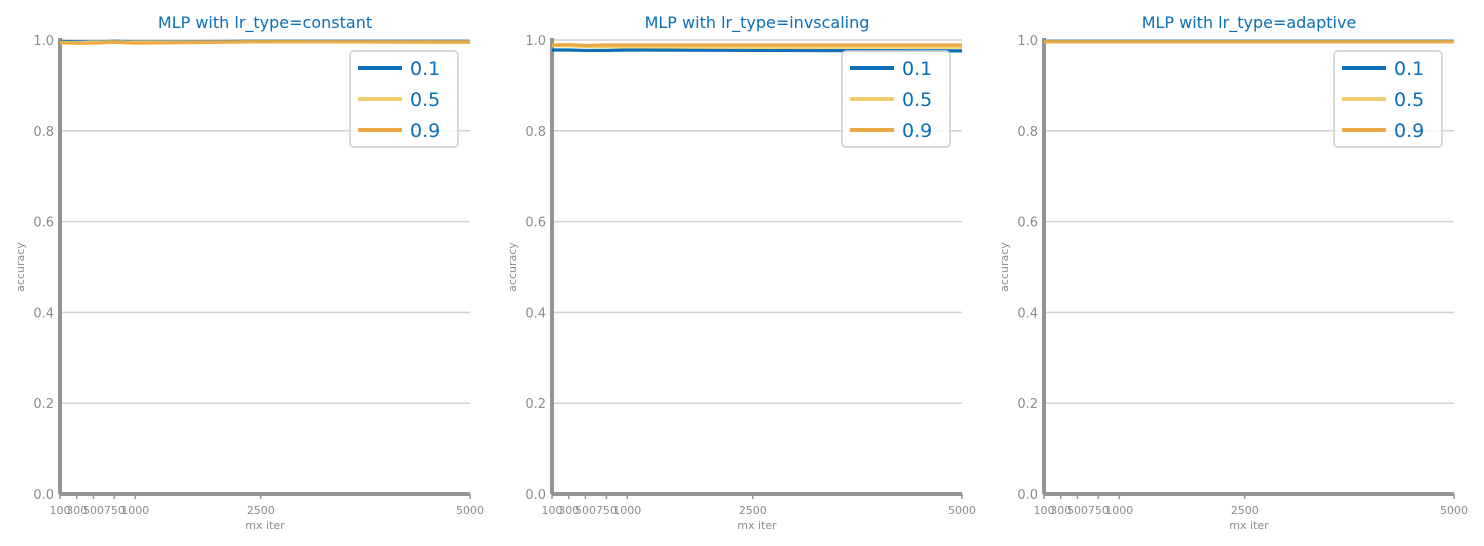 Image resolution: width=1484 pixels, height=546 pixels. I want to click on chart-title: MLP with lr_type=adaptive, so click(1249, 23).